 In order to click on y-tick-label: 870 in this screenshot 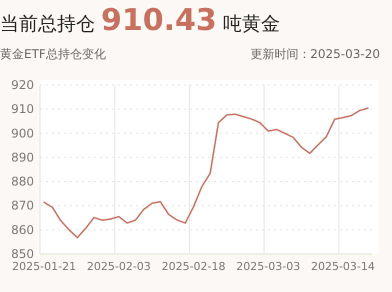, I will do `click(22, 205)`.